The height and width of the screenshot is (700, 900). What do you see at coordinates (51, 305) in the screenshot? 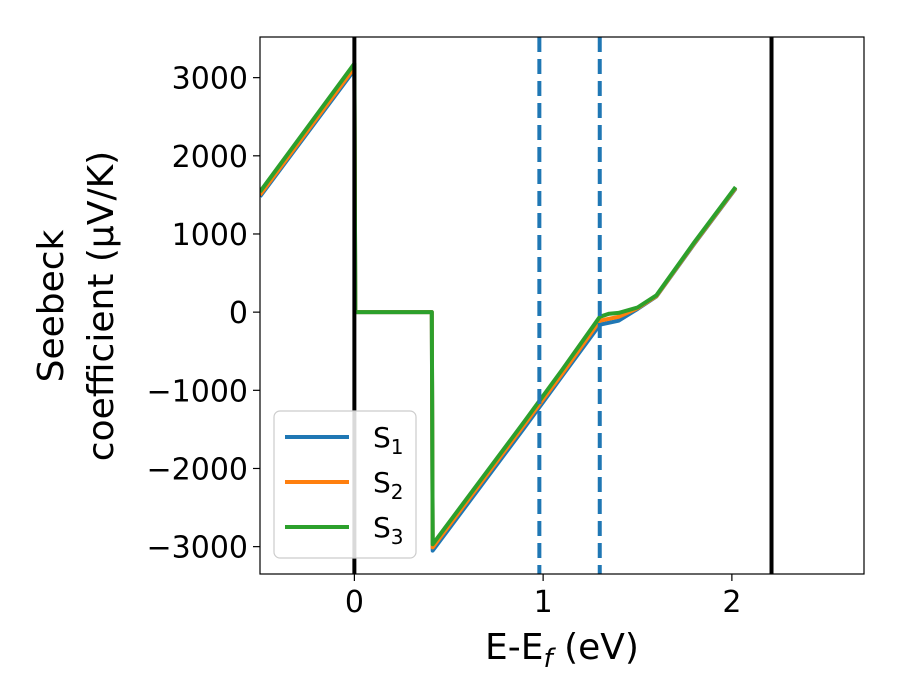
I see `svg-text: Seebeck` at bounding box center [51, 305].